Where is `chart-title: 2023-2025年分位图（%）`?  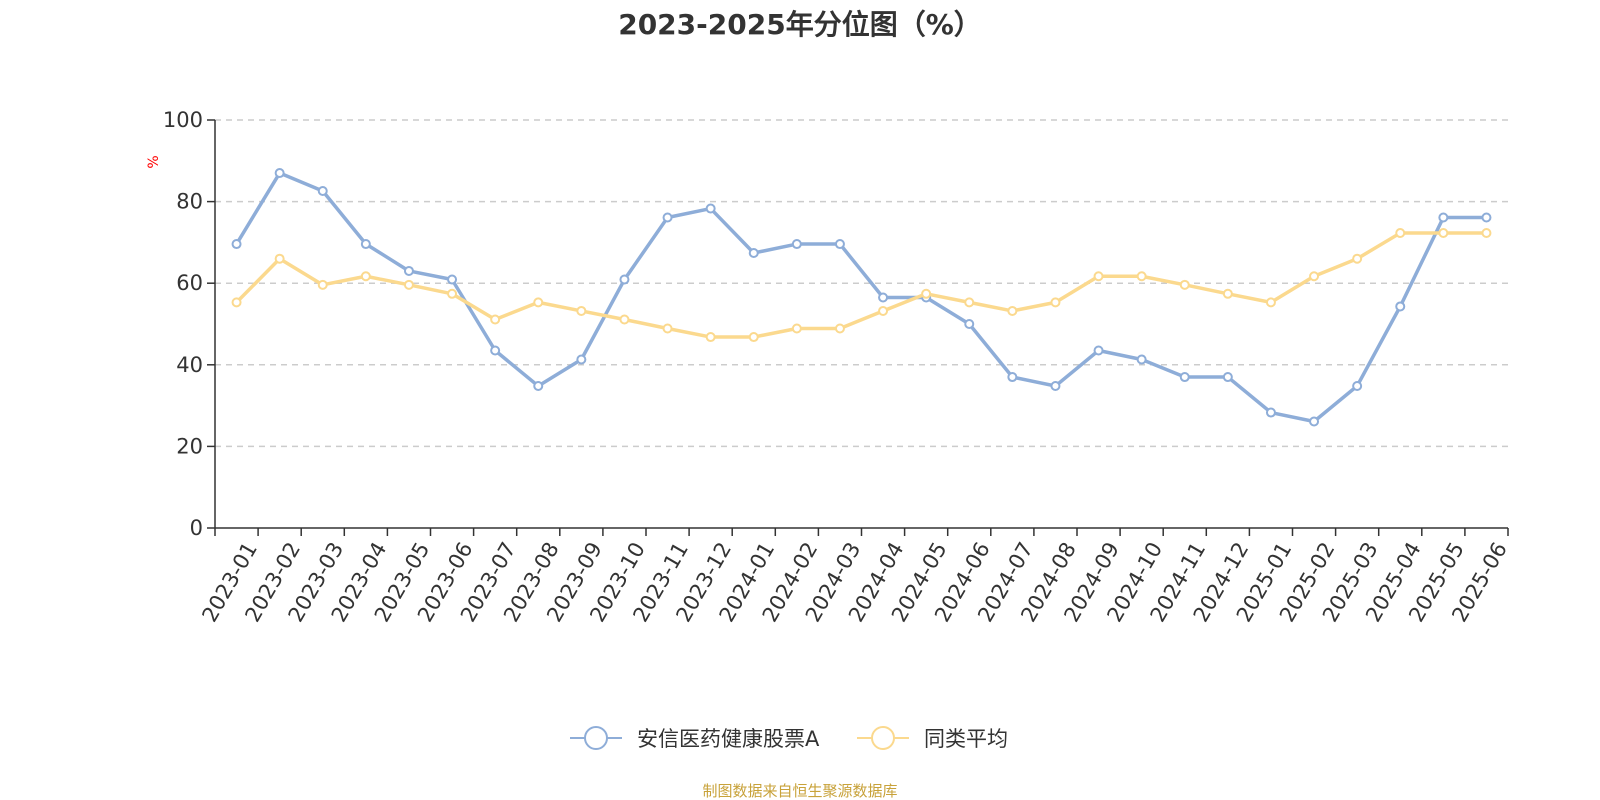 chart-title: 2023-2025年分位图（%） is located at coordinates (800, 24).